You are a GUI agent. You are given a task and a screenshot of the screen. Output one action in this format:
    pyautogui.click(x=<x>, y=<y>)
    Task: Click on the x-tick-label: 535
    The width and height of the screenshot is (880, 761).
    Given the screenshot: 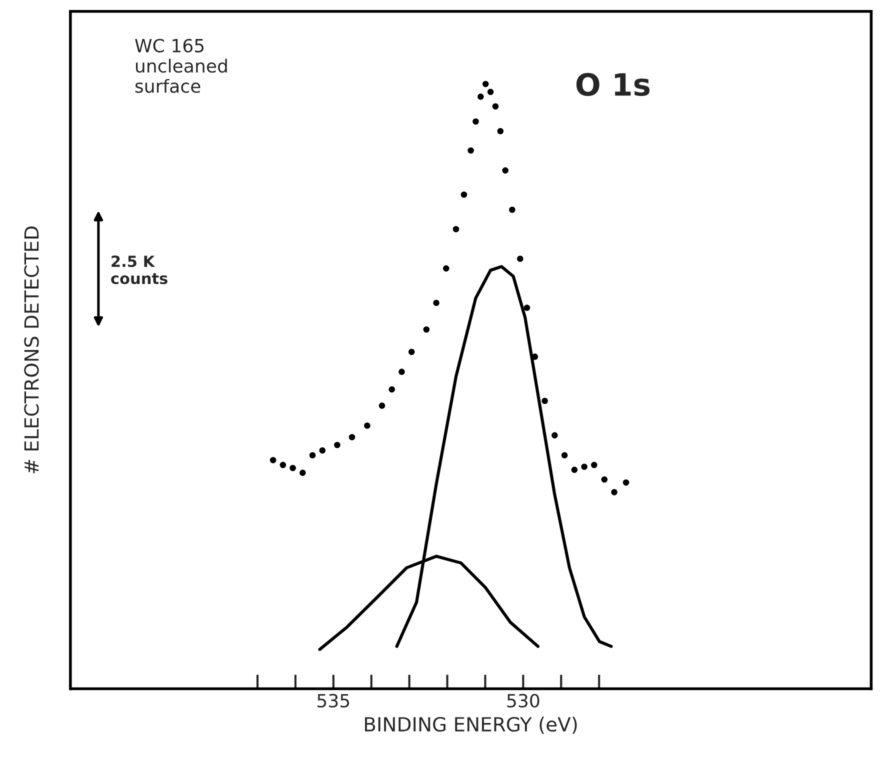 What is the action you would take?
    pyautogui.click(x=334, y=701)
    